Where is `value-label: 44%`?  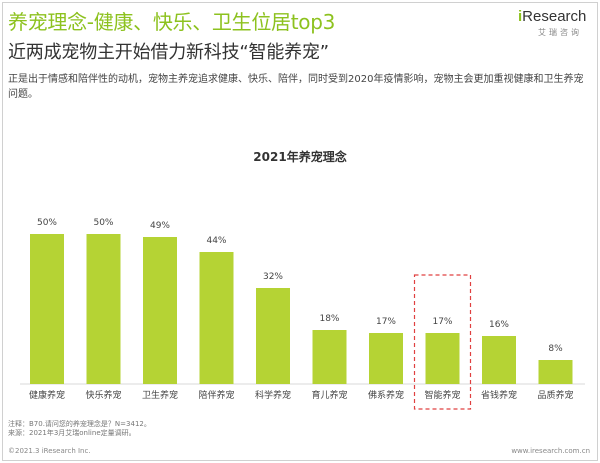
value-label: 44% is located at coordinates (216, 241).